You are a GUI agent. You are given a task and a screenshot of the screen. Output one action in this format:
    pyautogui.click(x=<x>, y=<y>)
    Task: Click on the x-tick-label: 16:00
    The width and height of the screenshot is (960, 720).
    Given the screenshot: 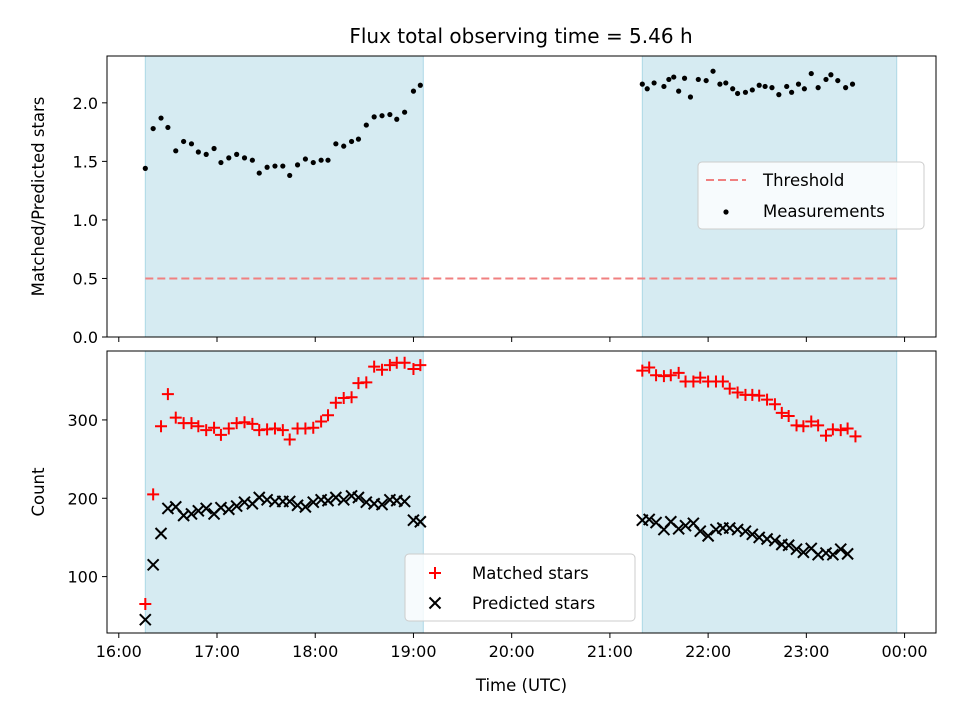 What is the action you would take?
    pyautogui.click(x=119, y=651)
    